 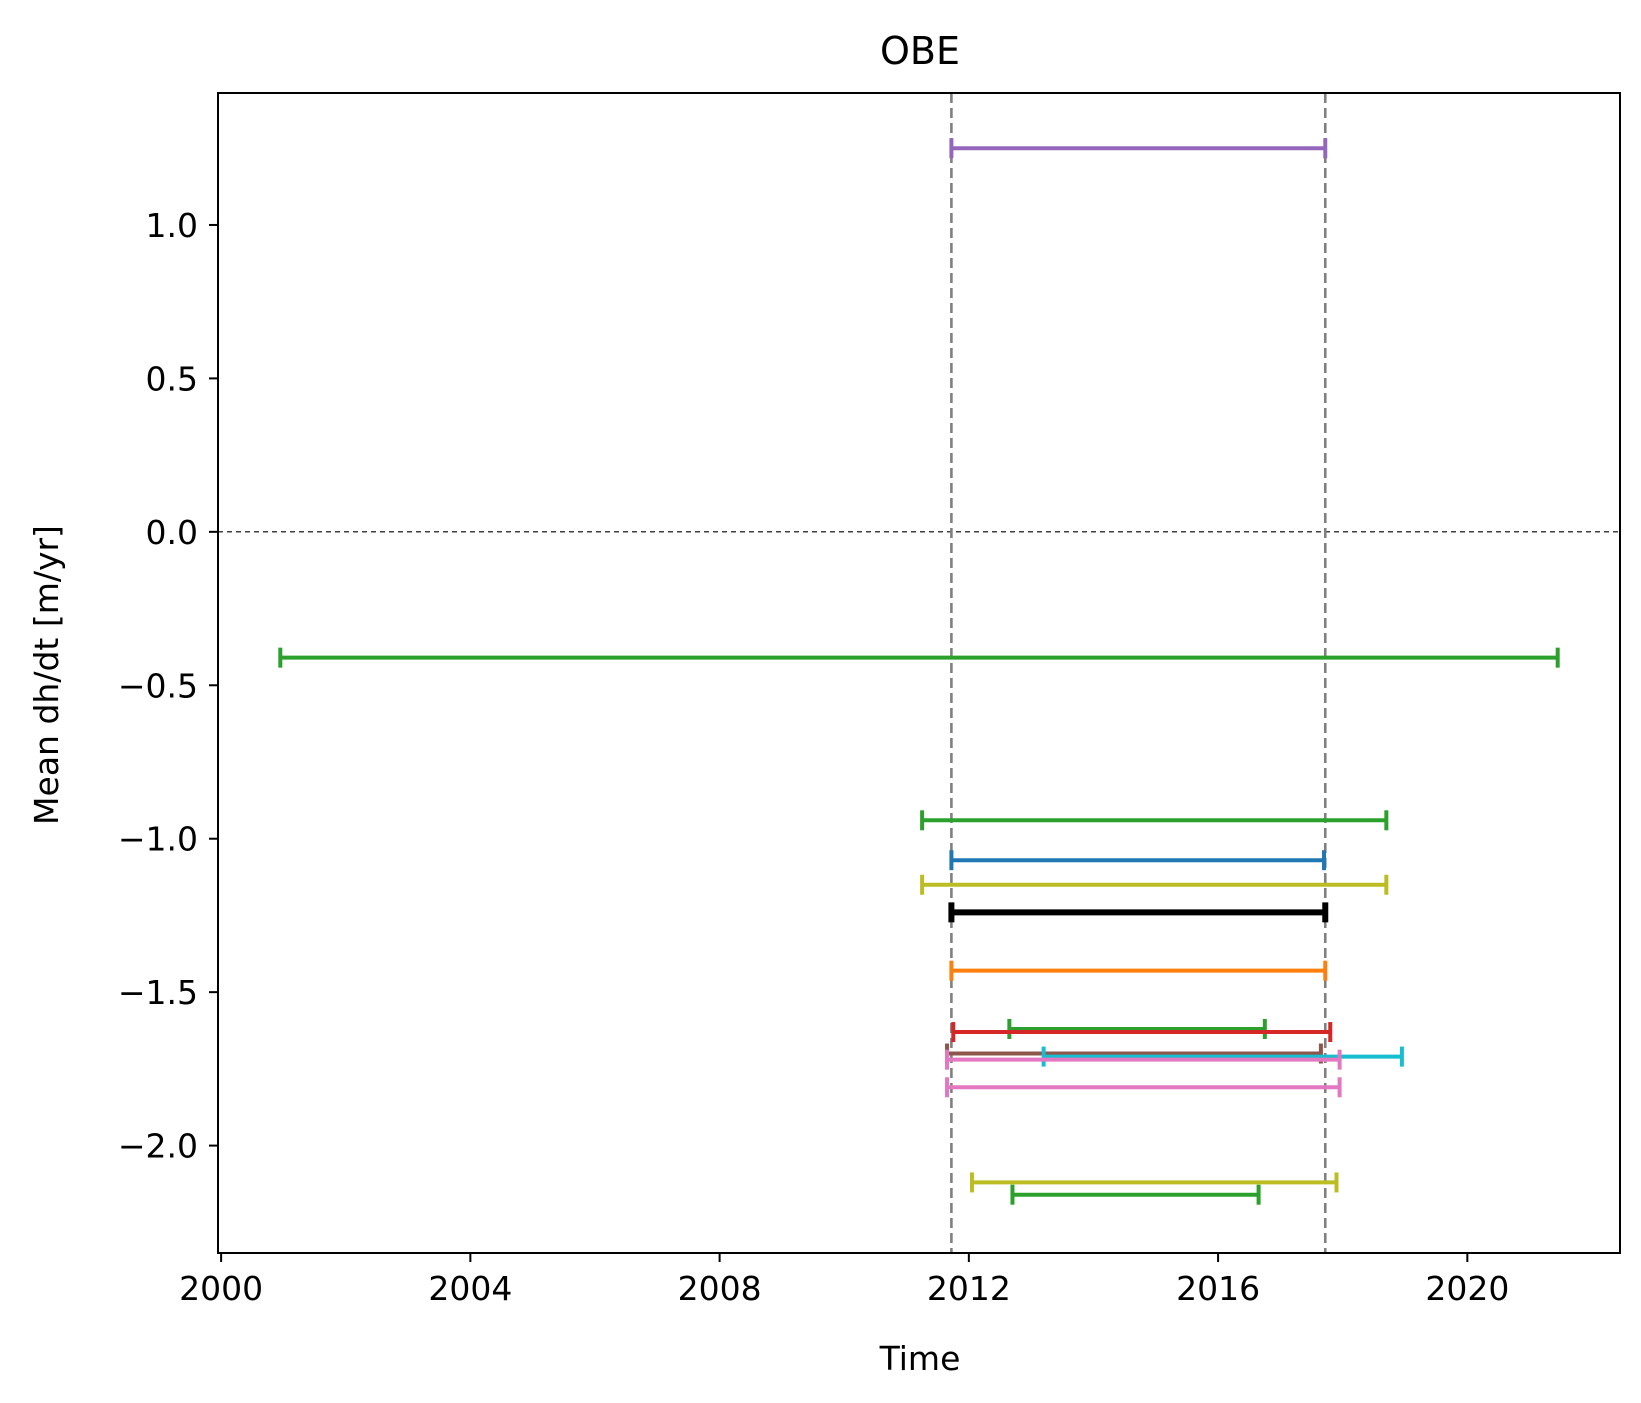 What do you see at coordinates (158, 839) in the screenshot?
I see `y-tick-label-4: −1.0` at bounding box center [158, 839].